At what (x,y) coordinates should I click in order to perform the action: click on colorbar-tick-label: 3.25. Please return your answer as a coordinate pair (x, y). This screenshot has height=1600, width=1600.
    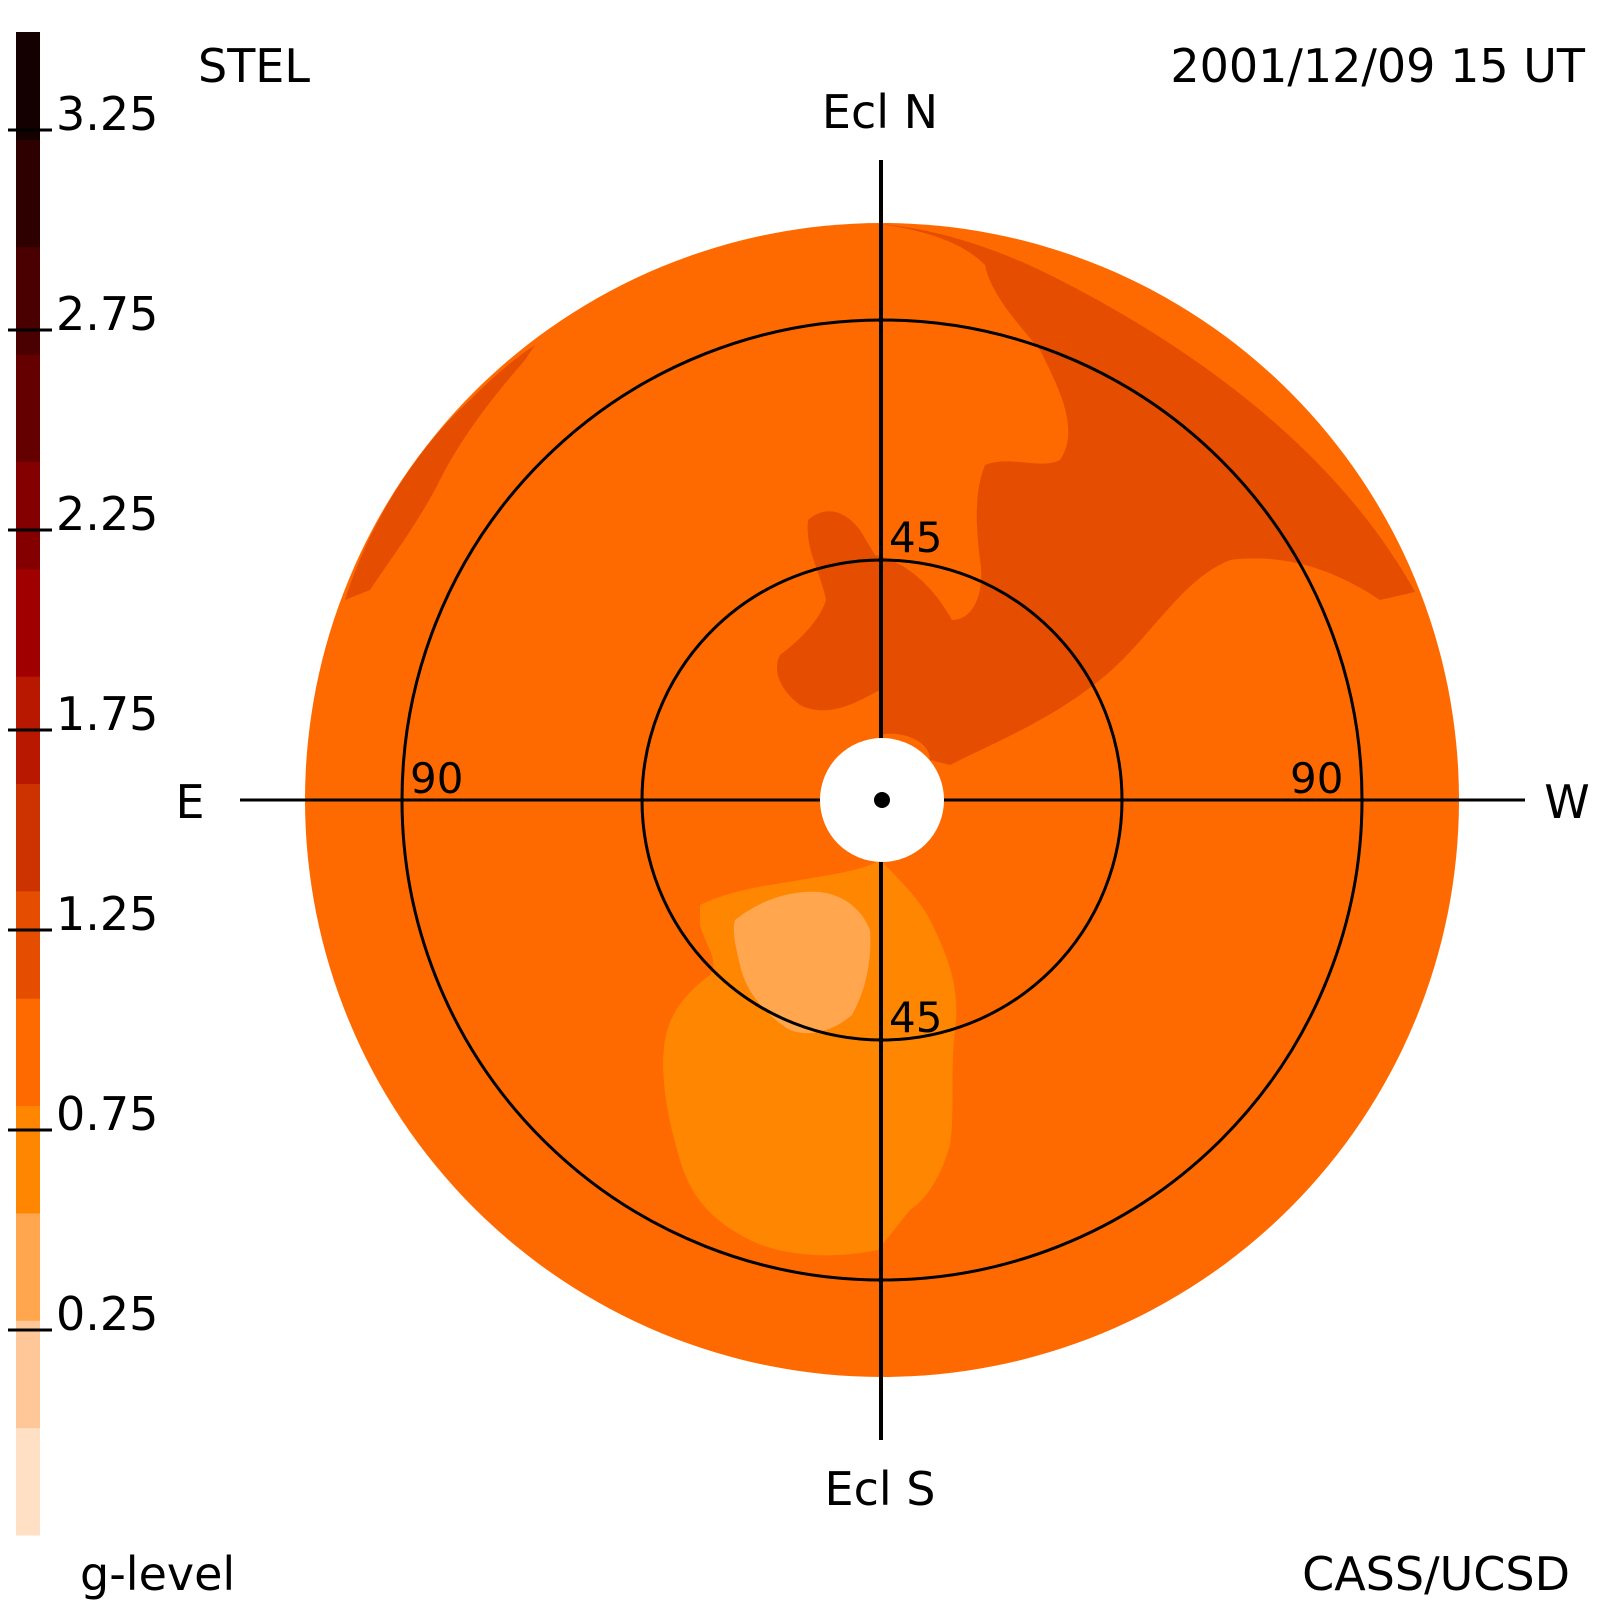
    Looking at the image, I should click on (107, 114).